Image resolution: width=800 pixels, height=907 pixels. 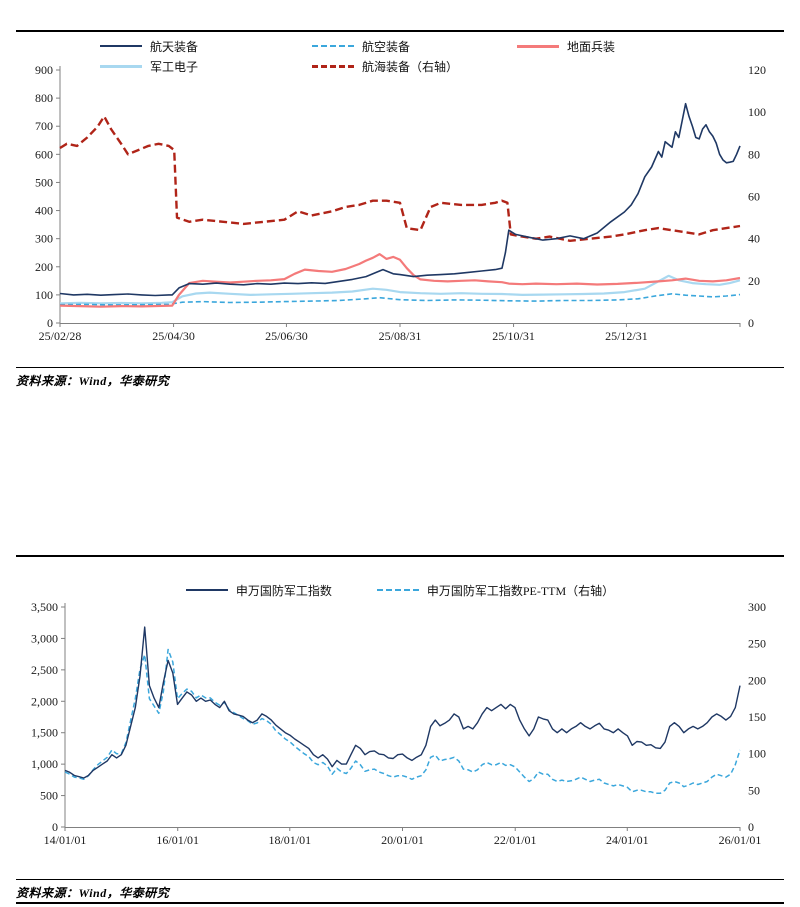 What do you see at coordinates (740, 840) in the screenshot?
I see `x-axis-tick-label: 26/01/01` at bounding box center [740, 840].